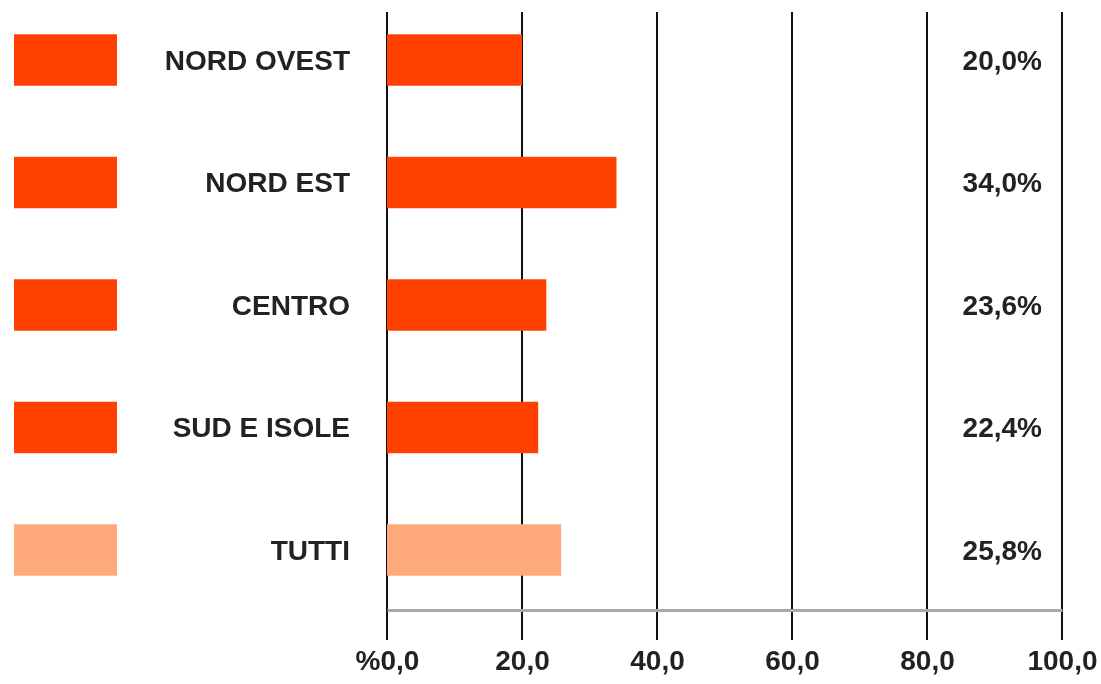 This screenshot has height=684, width=1101. What do you see at coordinates (257, 60) in the screenshot?
I see `y-tick-label: NORD OVEST` at bounding box center [257, 60].